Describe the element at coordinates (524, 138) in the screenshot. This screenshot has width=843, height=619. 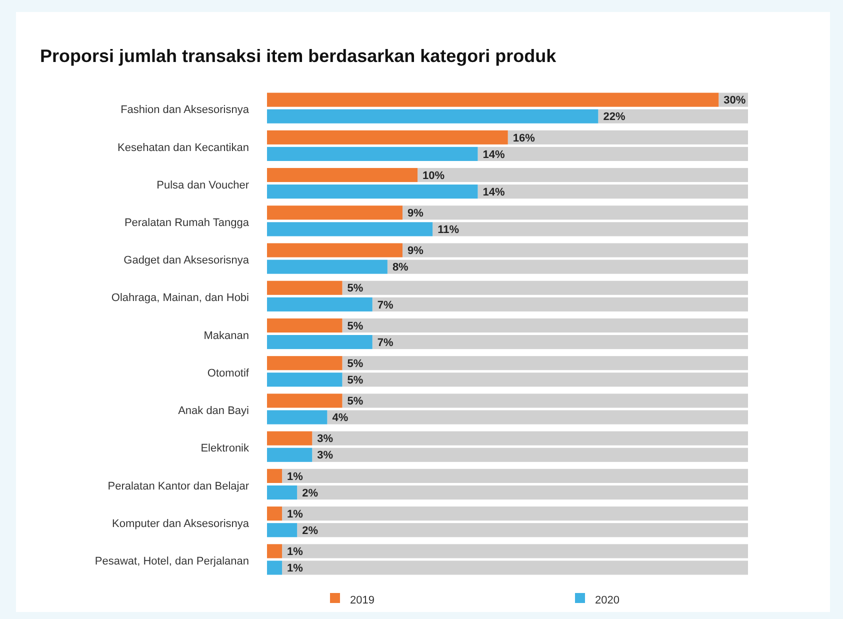
I see `data-label: 16%` at that location.